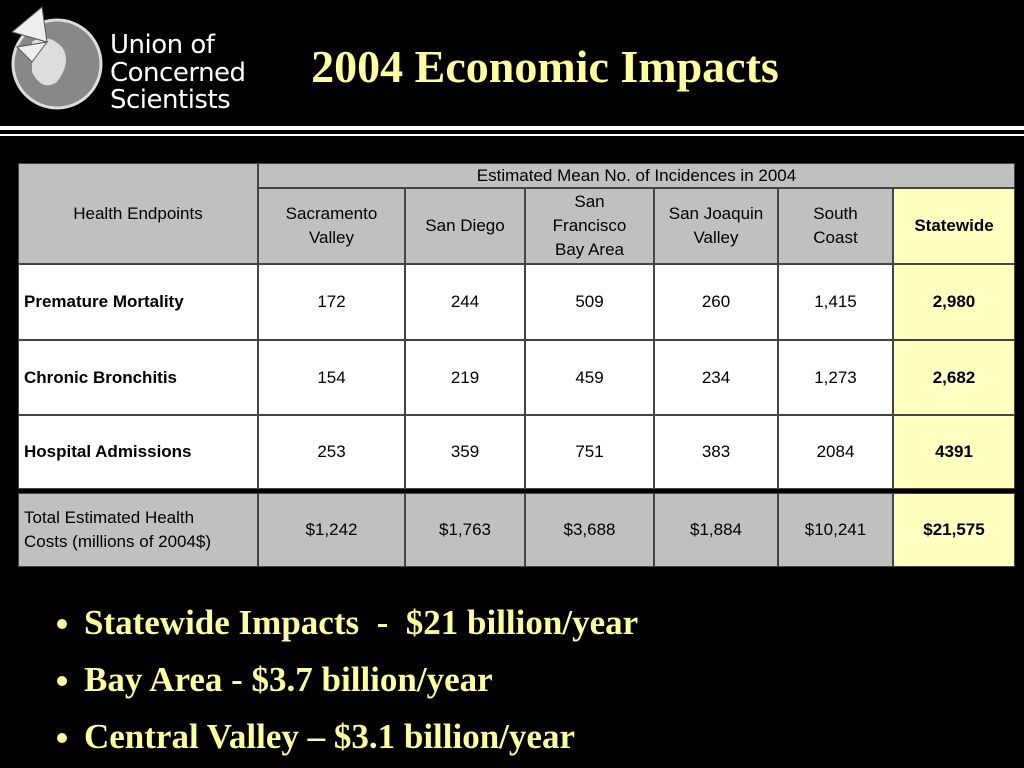  I want to click on table-cell: 383, so click(716, 452).